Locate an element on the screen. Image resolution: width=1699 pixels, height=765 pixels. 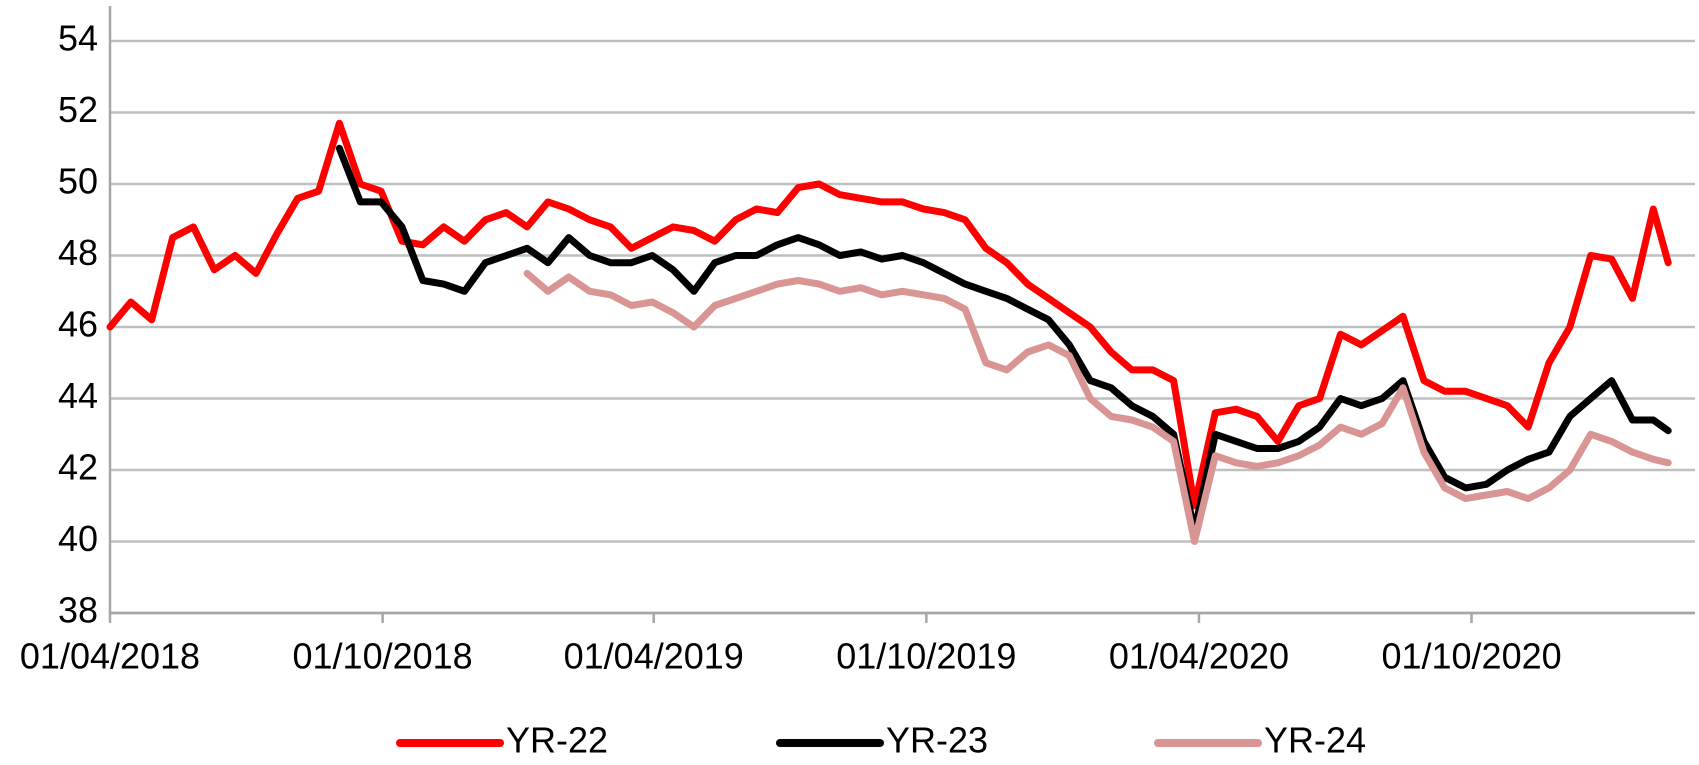
legend-label: YR-22 is located at coordinates (557, 740).